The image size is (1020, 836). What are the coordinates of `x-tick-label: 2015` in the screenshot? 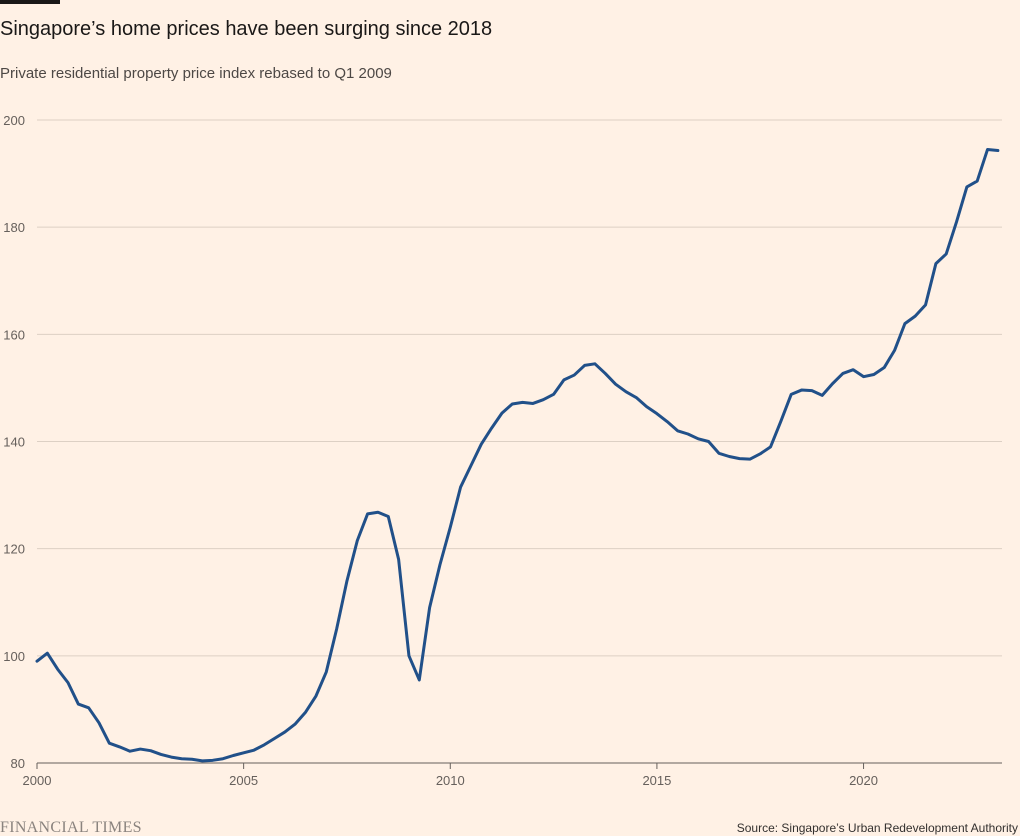 It's located at (656, 780).